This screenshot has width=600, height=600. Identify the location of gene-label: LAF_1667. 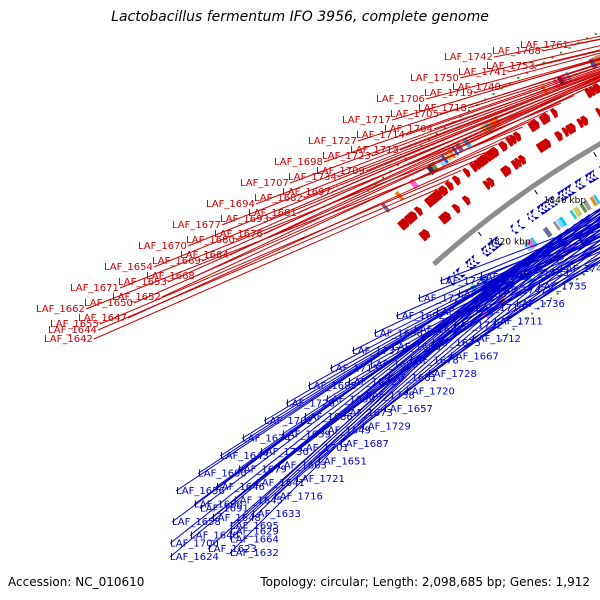
(474, 357).